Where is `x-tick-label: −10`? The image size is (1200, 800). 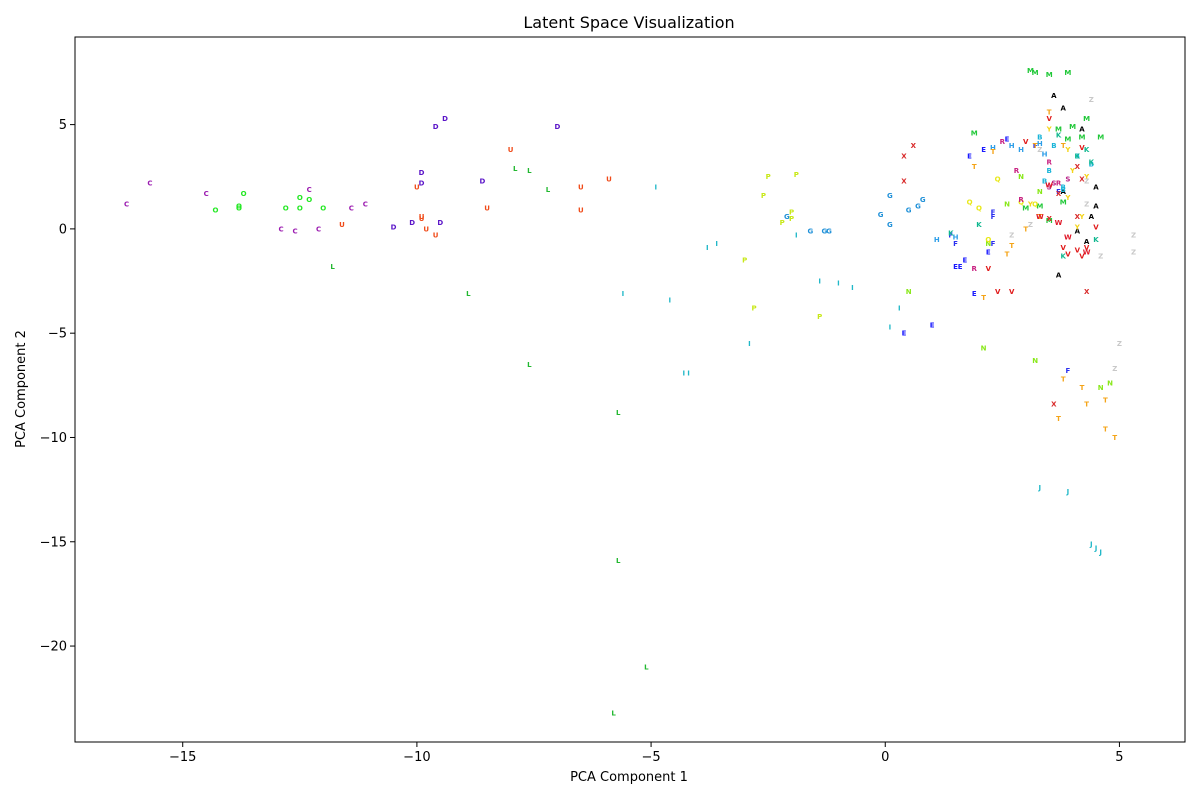
x-tick-label: −10 is located at coordinates (416, 757).